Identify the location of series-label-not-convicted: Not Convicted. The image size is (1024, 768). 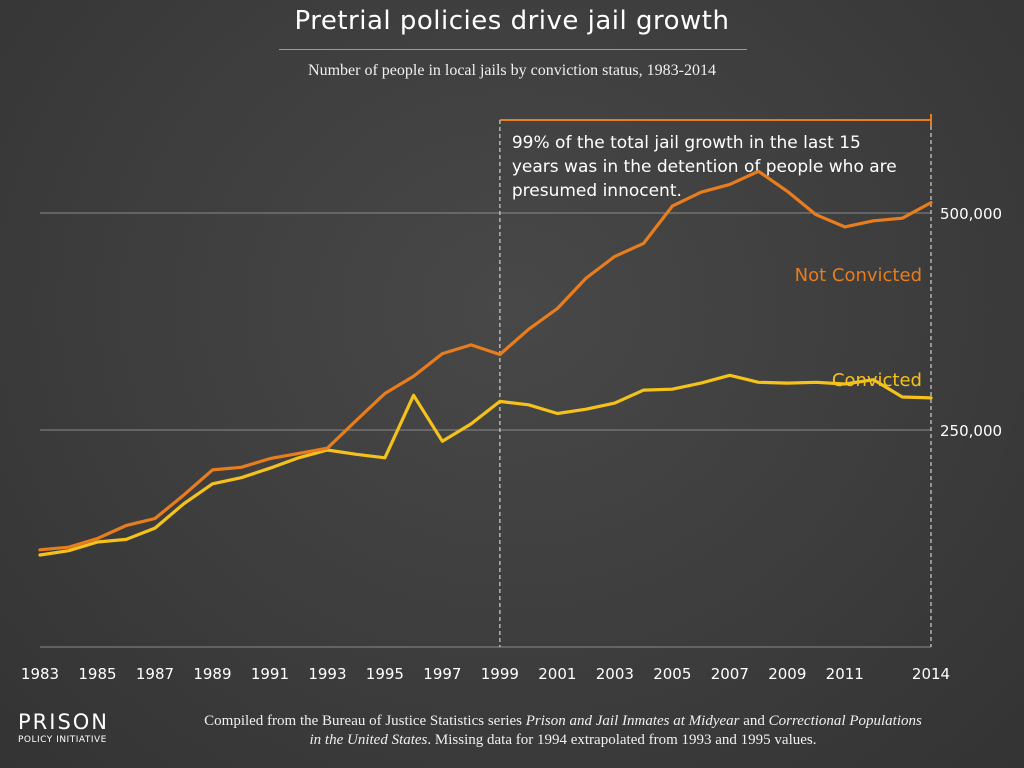
(858, 275).